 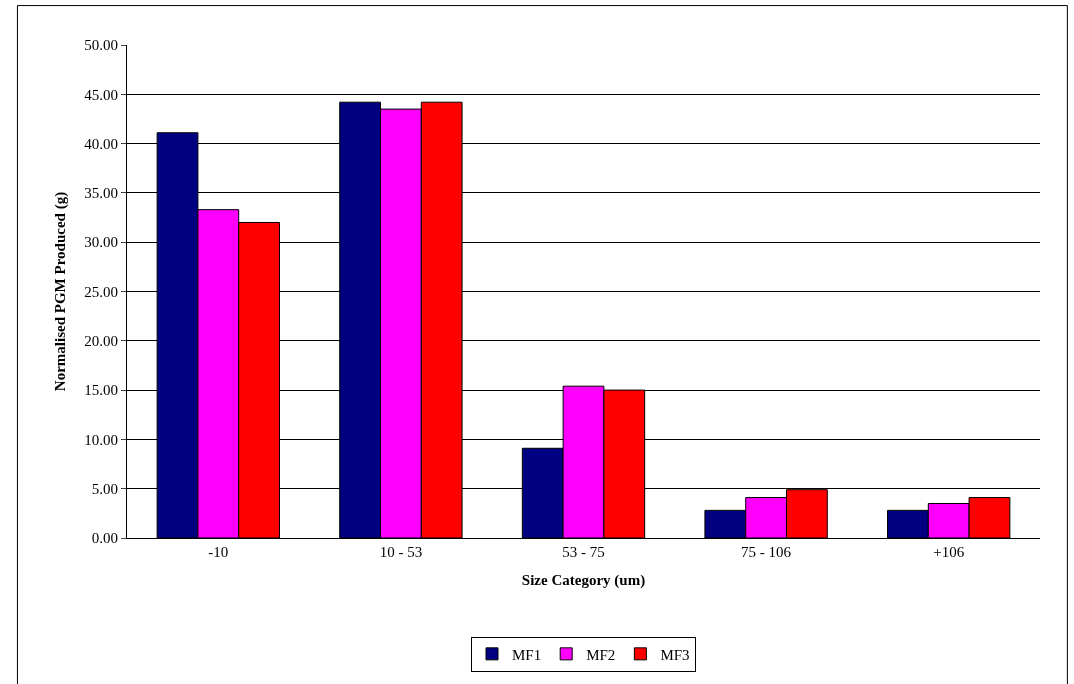 What do you see at coordinates (766, 552) in the screenshot?
I see `x-tick-label: 75 - 106` at bounding box center [766, 552].